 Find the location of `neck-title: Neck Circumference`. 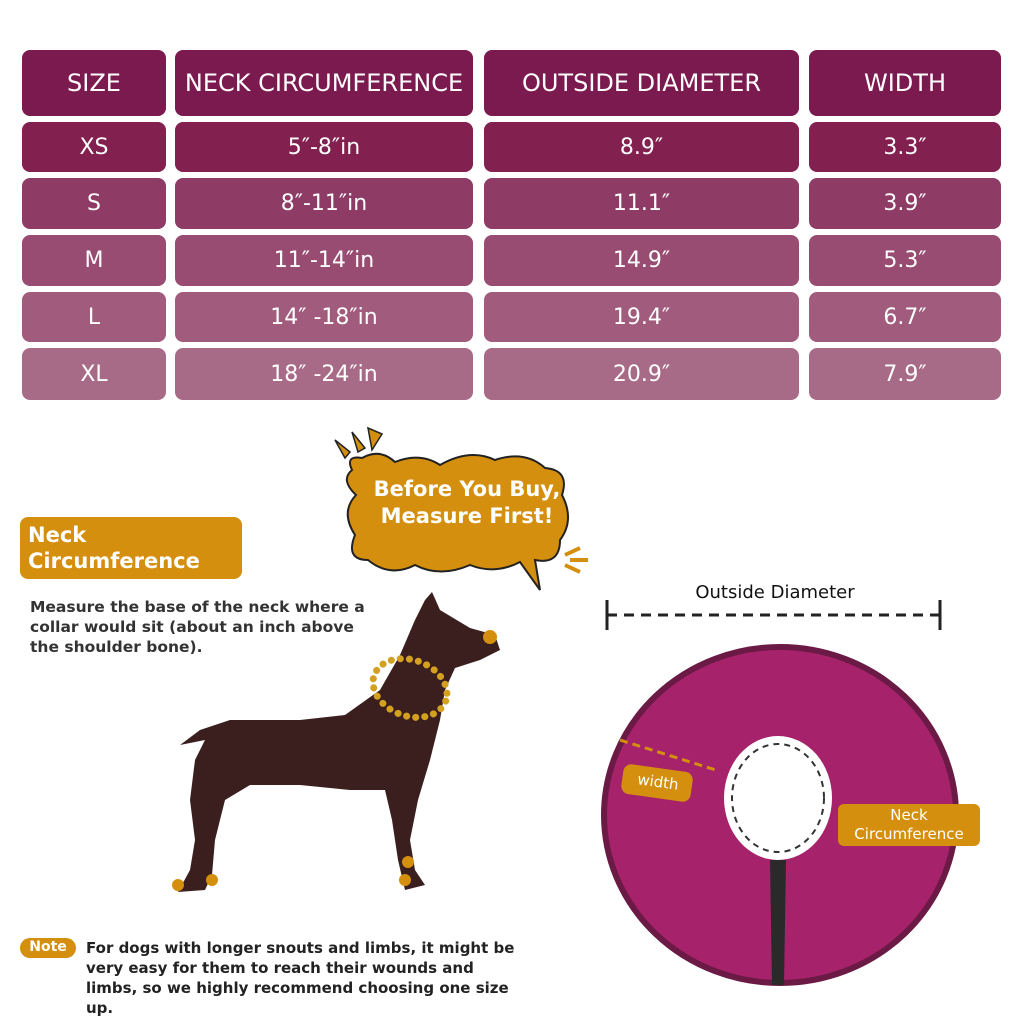

neck-title: Neck Circumference is located at coordinates (114, 548).